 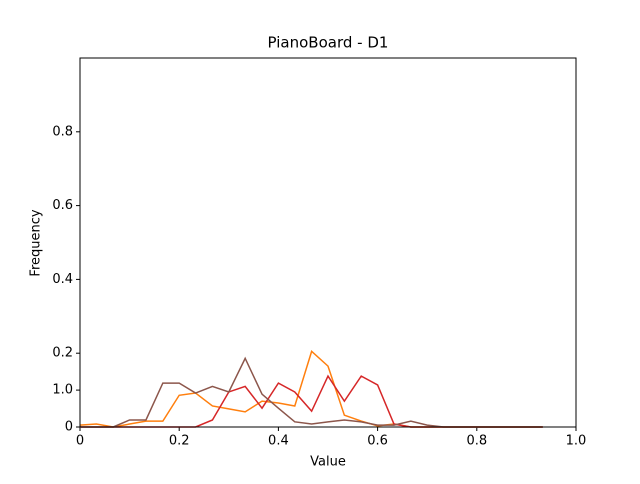 I want to click on chart-title: PianoBoard - D1, so click(x=328, y=43).